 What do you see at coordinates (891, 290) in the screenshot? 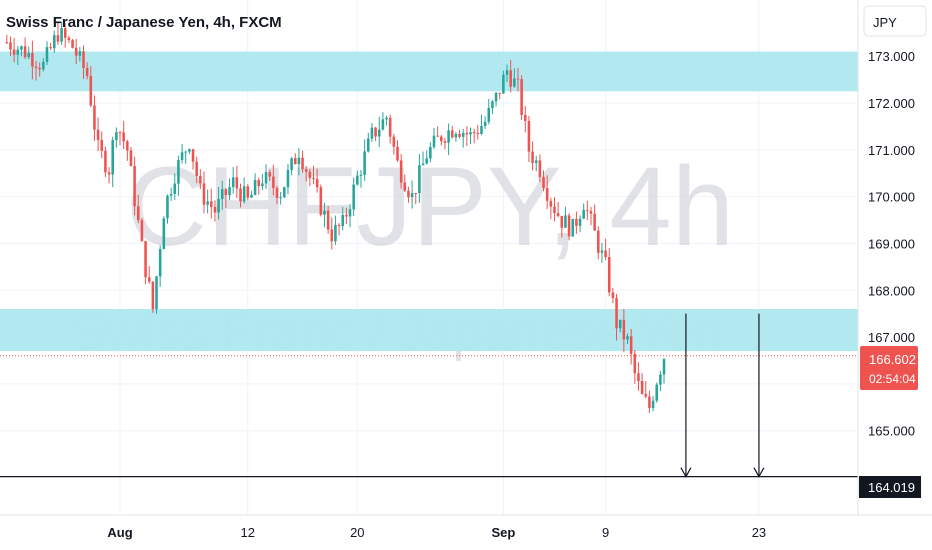
I see `y-tick-label: 168.000` at bounding box center [891, 290].